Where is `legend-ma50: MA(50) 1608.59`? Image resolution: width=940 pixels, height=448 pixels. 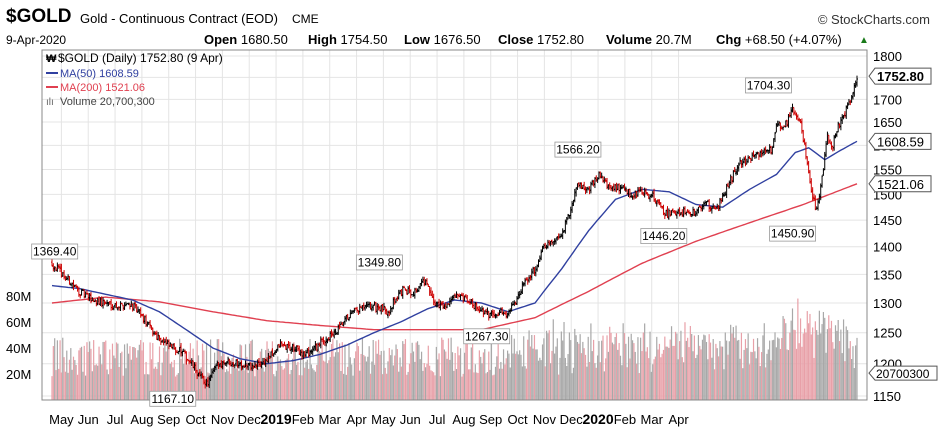
legend-ma50: MA(50) 1608.59 is located at coordinates (99, 74).